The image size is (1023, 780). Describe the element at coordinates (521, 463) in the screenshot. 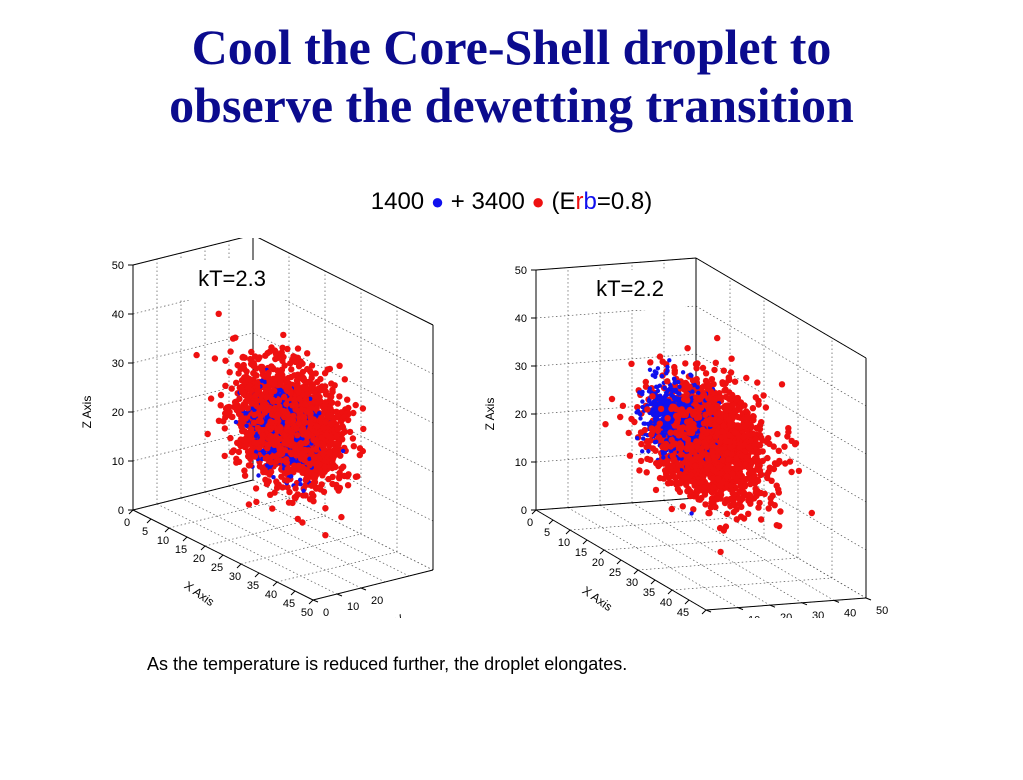

I see `z-tick-label: 10` at that location.